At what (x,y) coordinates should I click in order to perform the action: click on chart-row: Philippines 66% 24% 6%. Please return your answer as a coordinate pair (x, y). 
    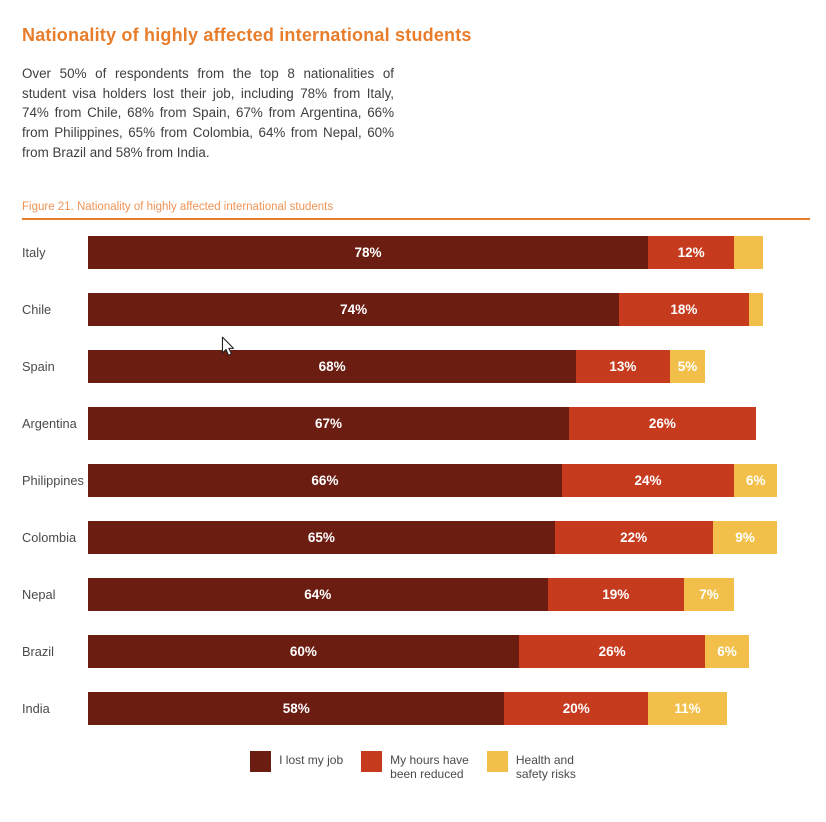
    Looking at the image, I should click on (424, 480).